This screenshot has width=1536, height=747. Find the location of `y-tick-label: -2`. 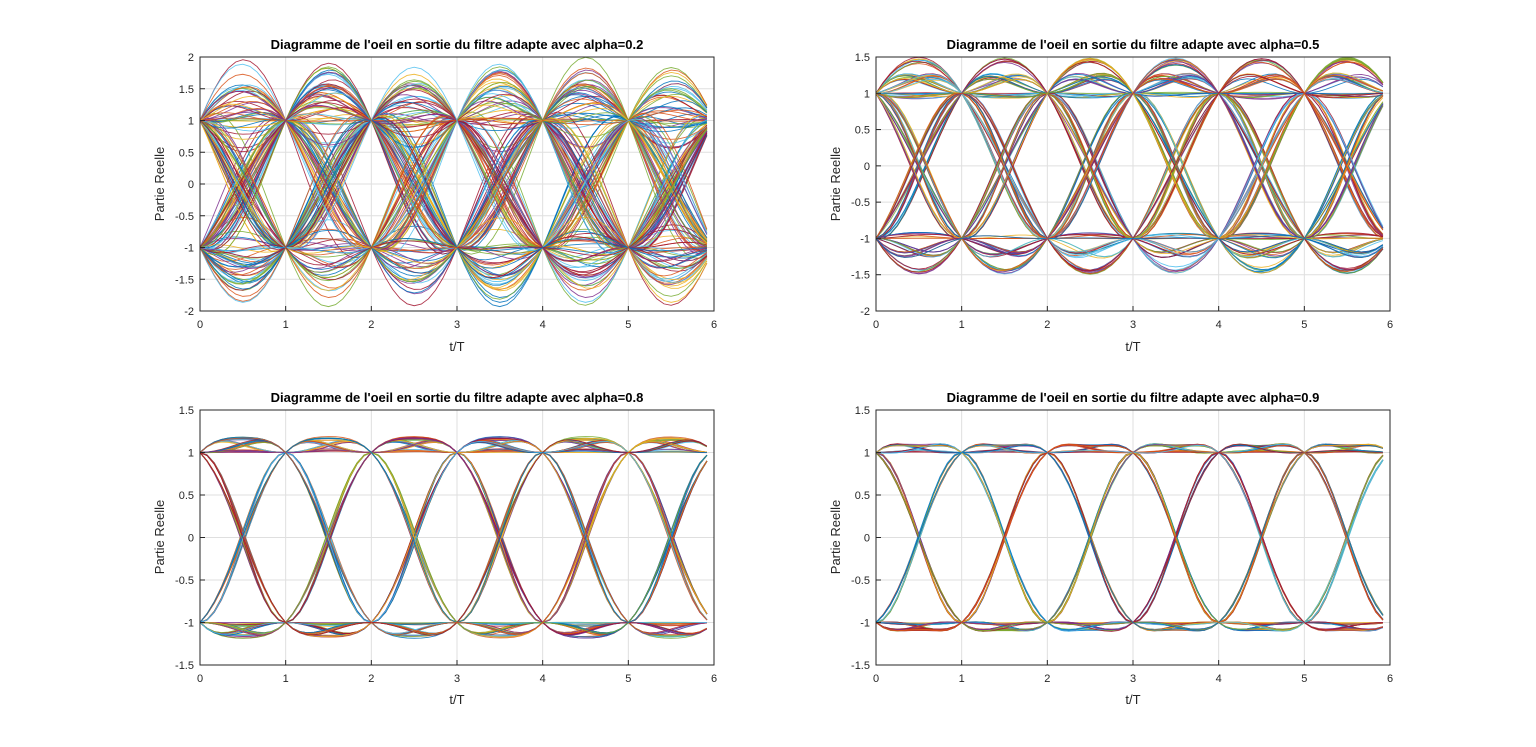

y-tick-label: -2 is located at coordinates (189, 312).